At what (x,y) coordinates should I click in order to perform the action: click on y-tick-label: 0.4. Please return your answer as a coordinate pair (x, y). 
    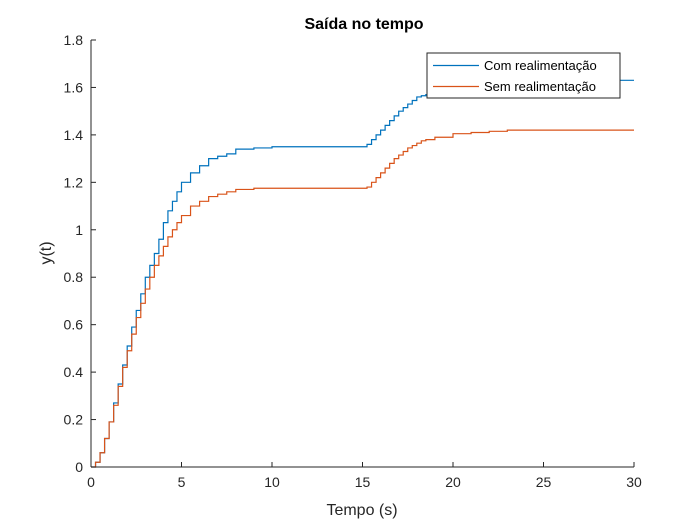
    Looking at the image, I should click on (74, 372).